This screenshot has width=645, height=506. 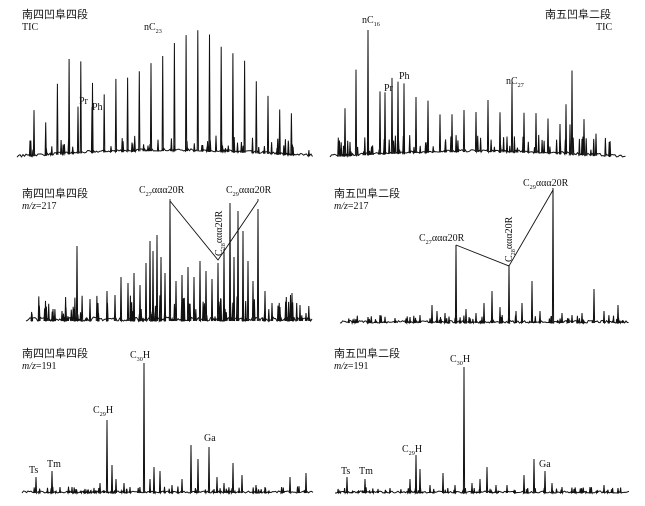 What do you see at coordinates (30, 27) in the screenshot?
I see `tic-left-title-line2: TIC` at bounding box center [30, 27].